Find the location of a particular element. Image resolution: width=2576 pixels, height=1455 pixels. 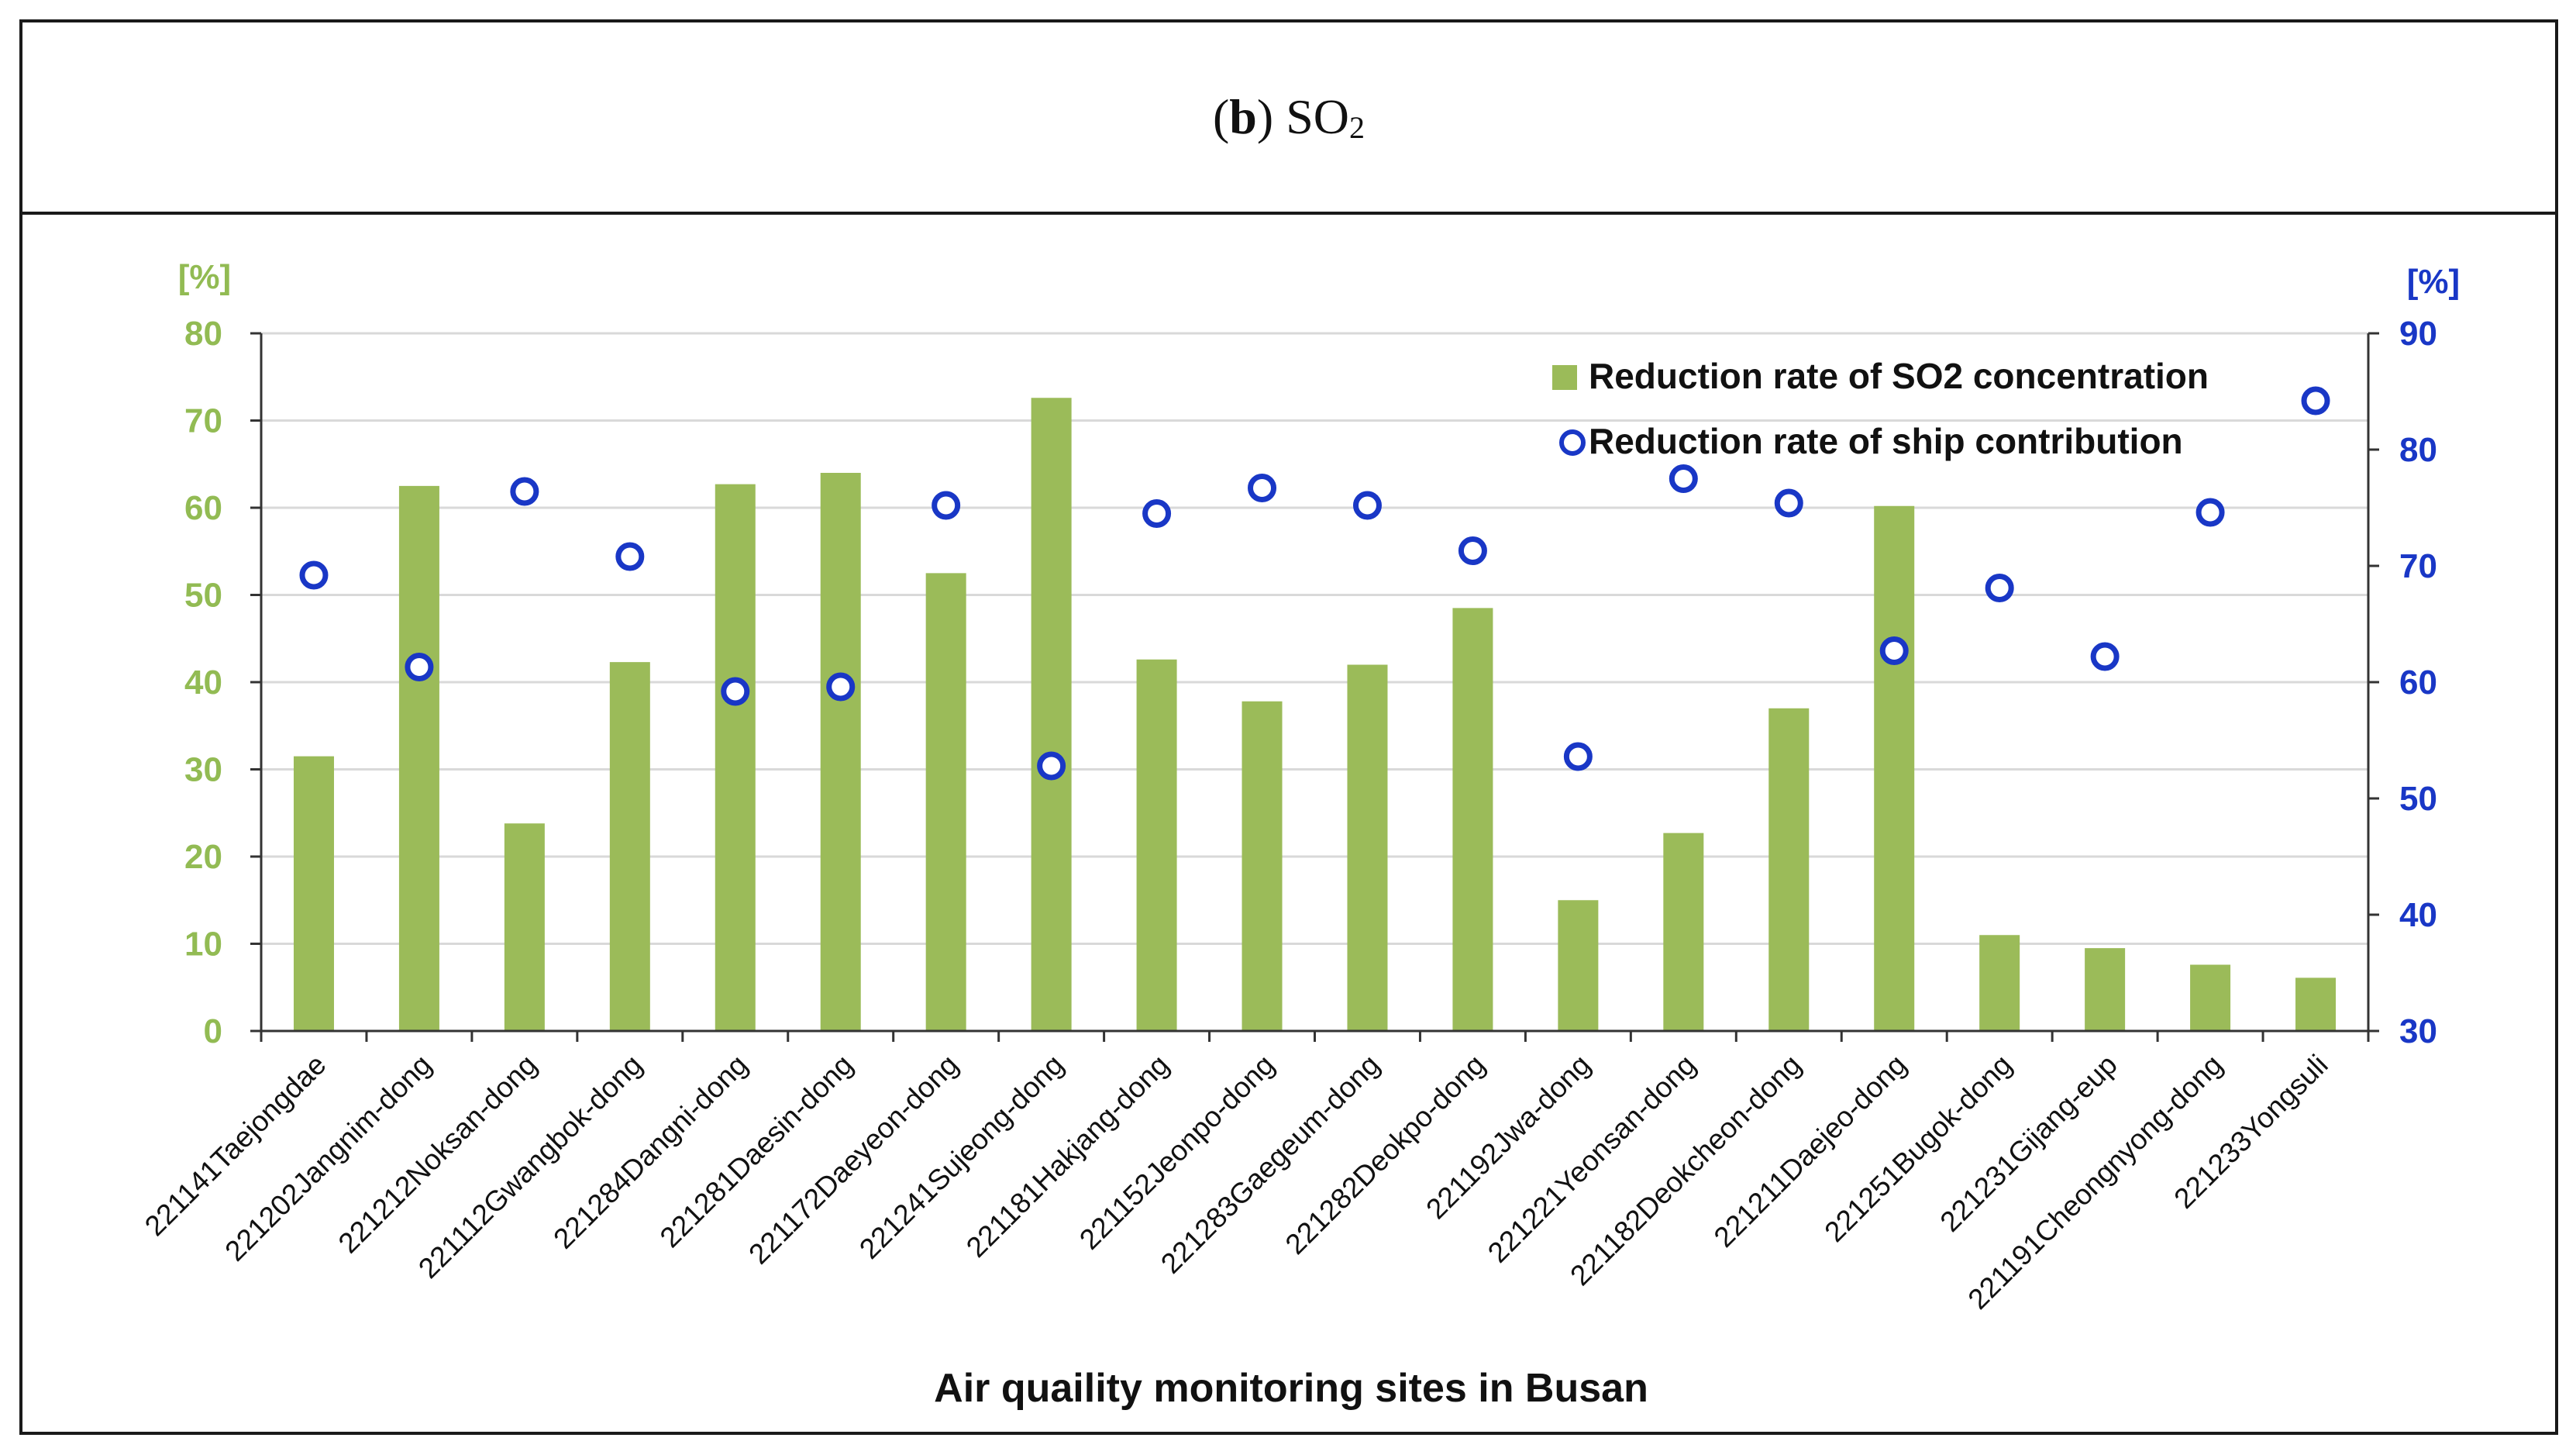

x-tick-label: 221281Daesin-dong is located at coordinates (756, 1151).